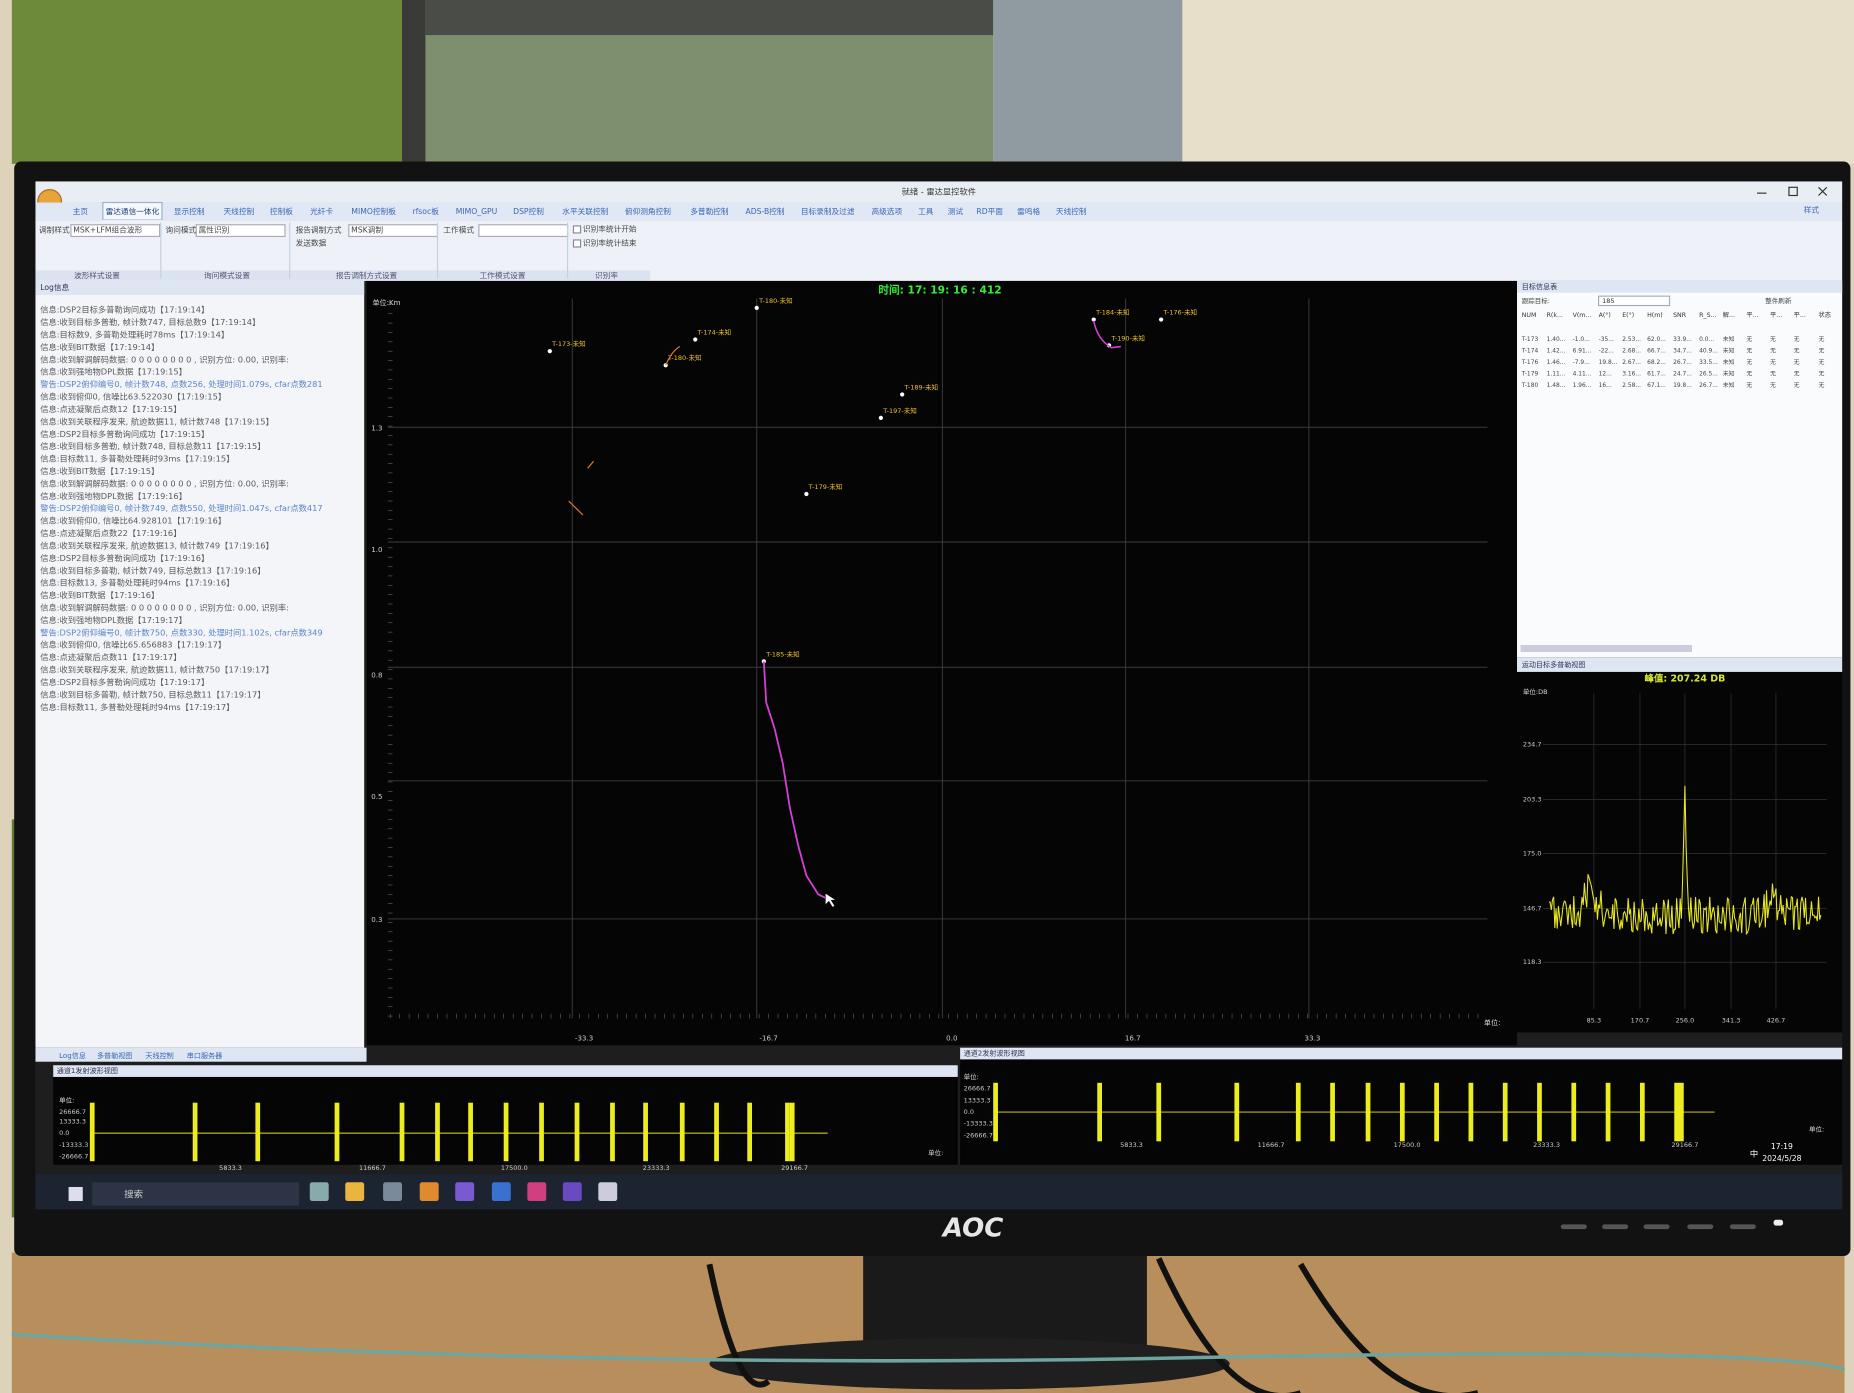 The image size is (1854, 1393). I want to click on table-cell: T-174, so click(1530, 351).